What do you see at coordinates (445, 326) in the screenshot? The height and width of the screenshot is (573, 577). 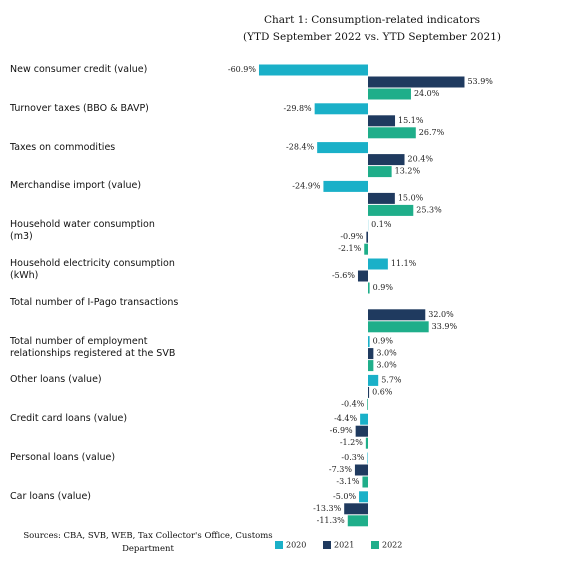 I see `value-label: 33.9%` at bounding box center [445, 326].